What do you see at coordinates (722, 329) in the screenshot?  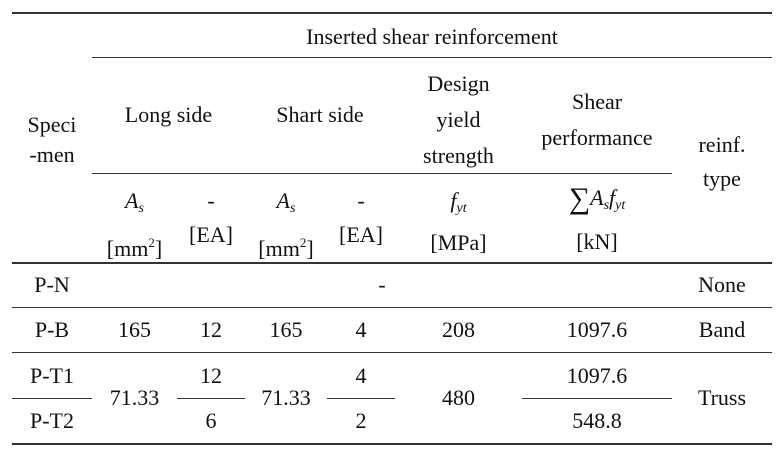 I see `pb-type: Band` at bounding box center [722, 329].